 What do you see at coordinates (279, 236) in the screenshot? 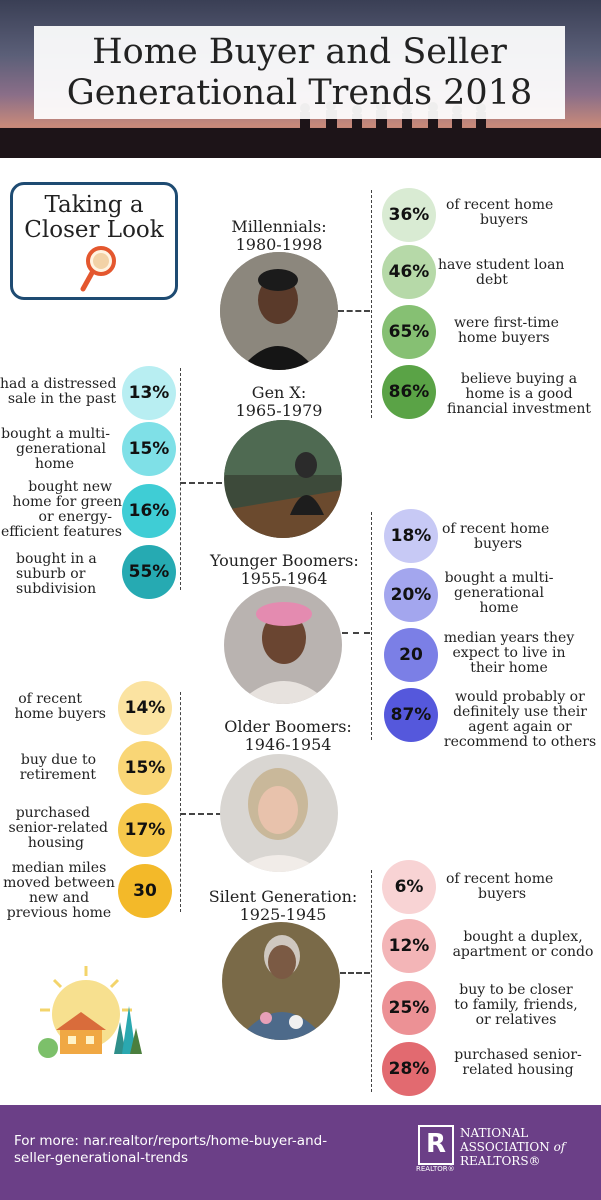
I see `millennials-heading: Millennials: 1980-1998` at bounding box center [279, 236].